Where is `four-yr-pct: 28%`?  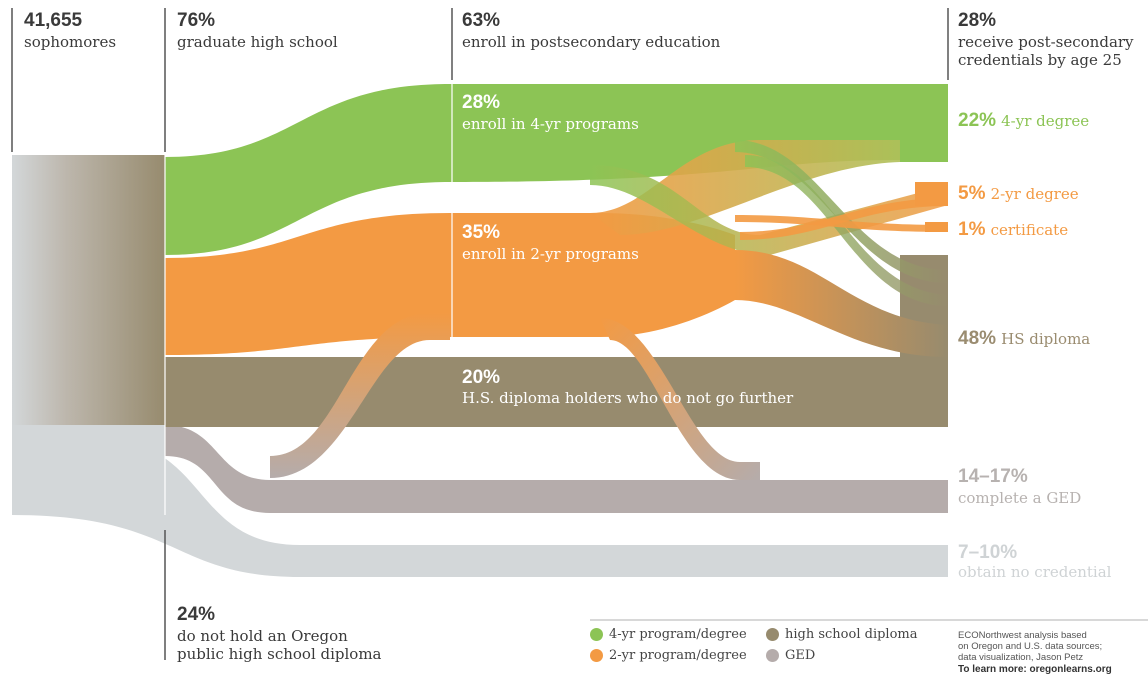 four-yr-pct: 28% is located at coordinates (481, 102).